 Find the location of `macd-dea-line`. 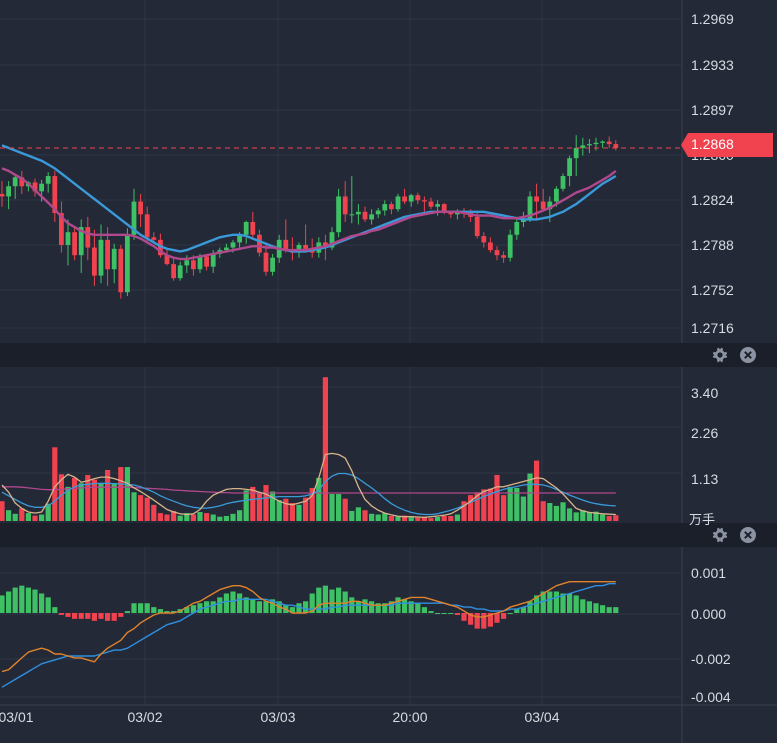

macd-dea-line is located at coordinates (308, 635).